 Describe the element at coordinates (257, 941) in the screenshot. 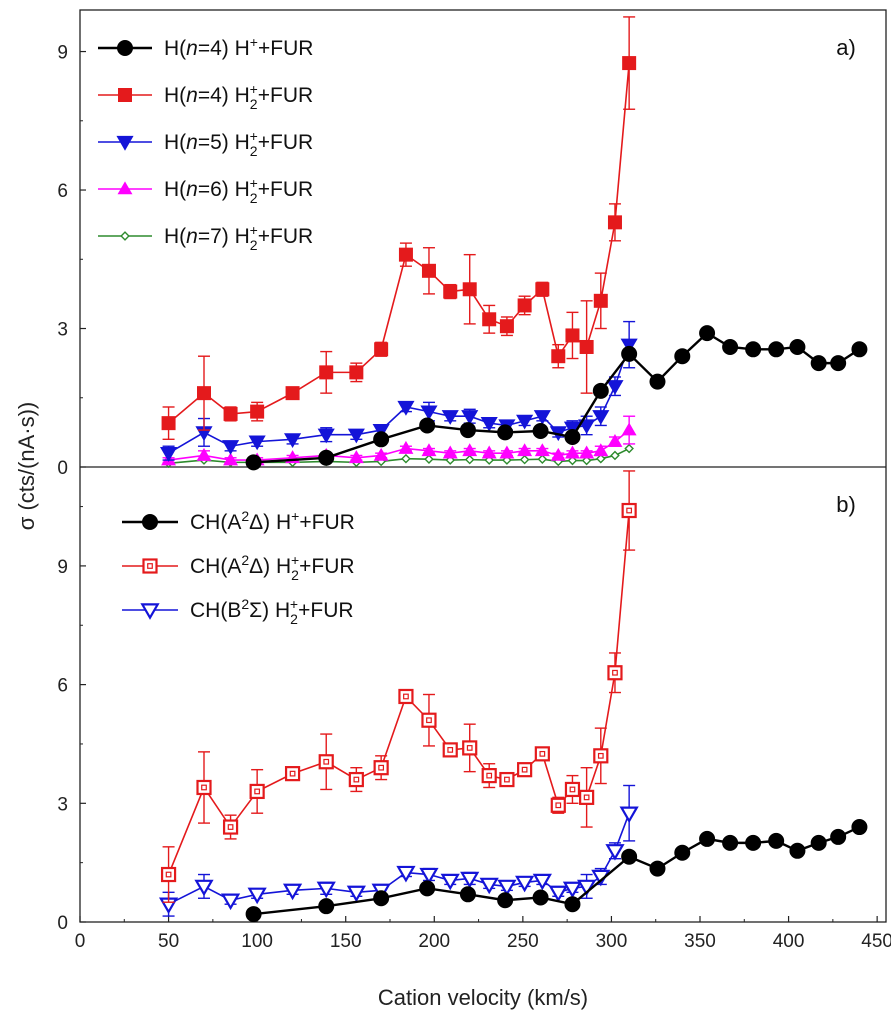

I see `x-tick-label: 100` at that location.